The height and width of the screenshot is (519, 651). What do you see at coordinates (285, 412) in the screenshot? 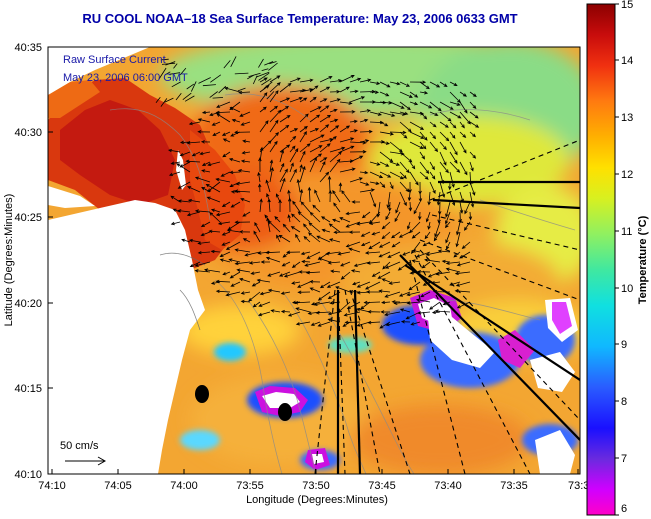
I see `station-marker` at bounding box center [285, 412].